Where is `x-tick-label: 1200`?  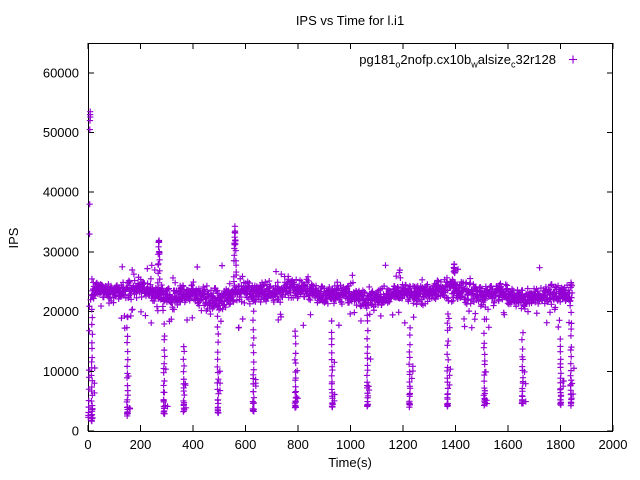
x-tick-label: 1200 is located at coordinates (403, 444).